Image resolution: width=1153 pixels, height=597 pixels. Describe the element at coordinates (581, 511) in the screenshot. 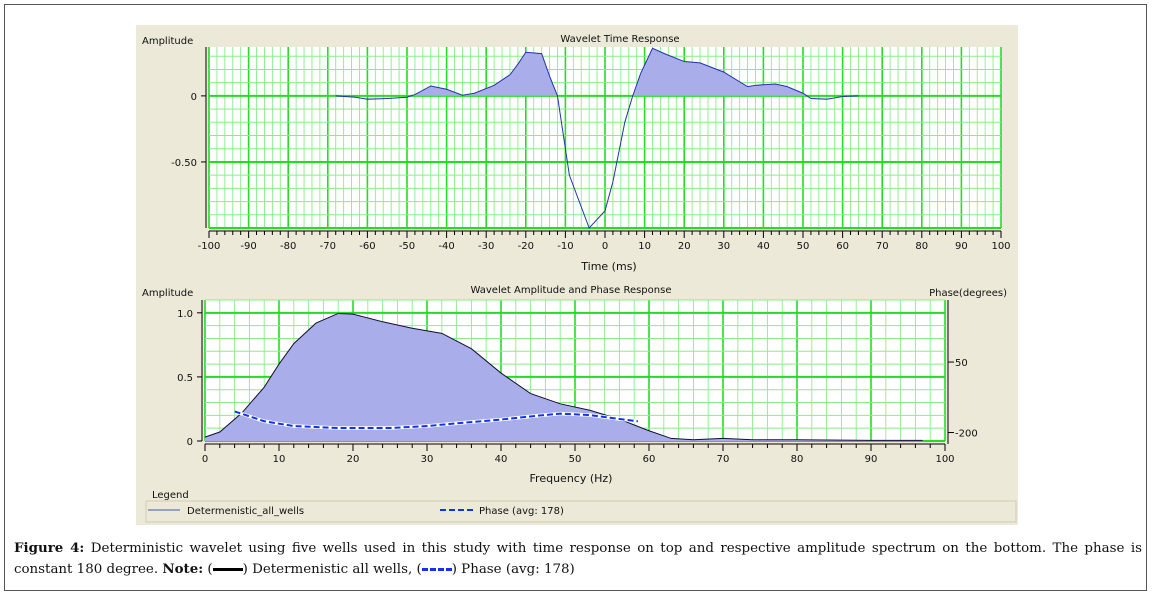

I see `legend-box` at that location.